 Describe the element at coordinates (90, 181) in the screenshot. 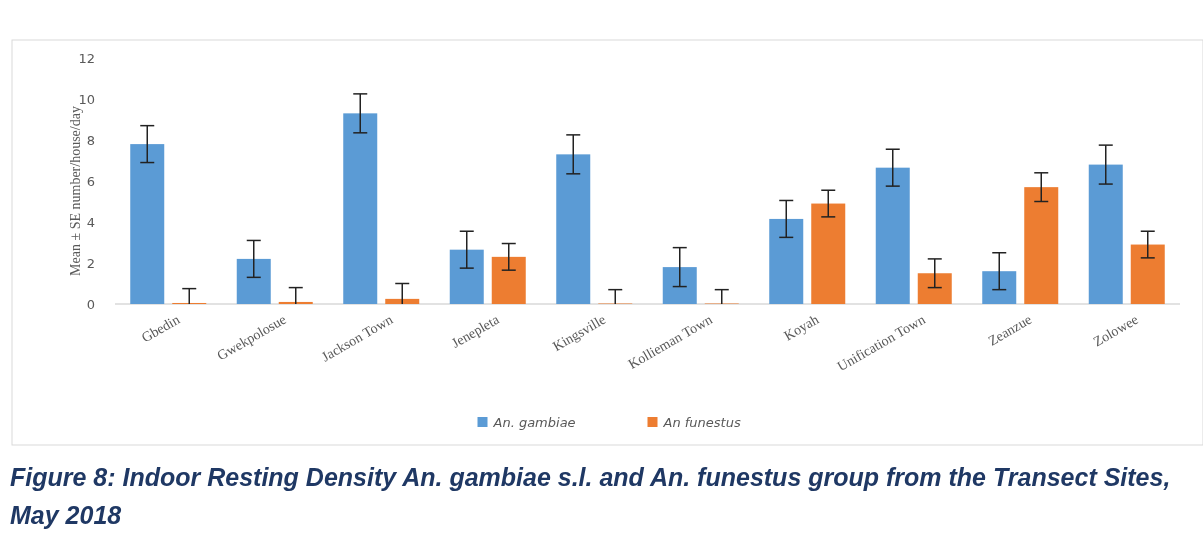

I see `y-tick-label: 6` at that location.